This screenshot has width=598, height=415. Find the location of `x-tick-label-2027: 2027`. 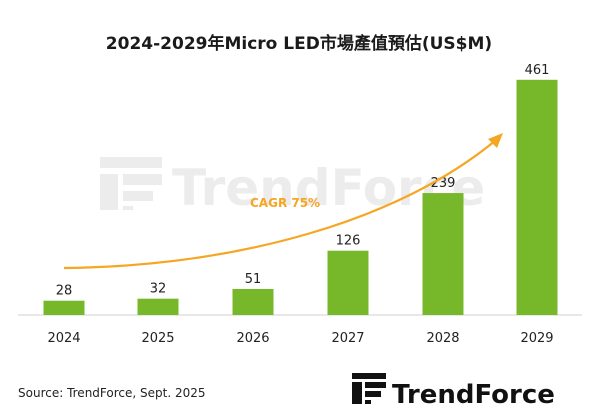

x-tick-label-2027: 2027 is located at coordinates (347, 338).